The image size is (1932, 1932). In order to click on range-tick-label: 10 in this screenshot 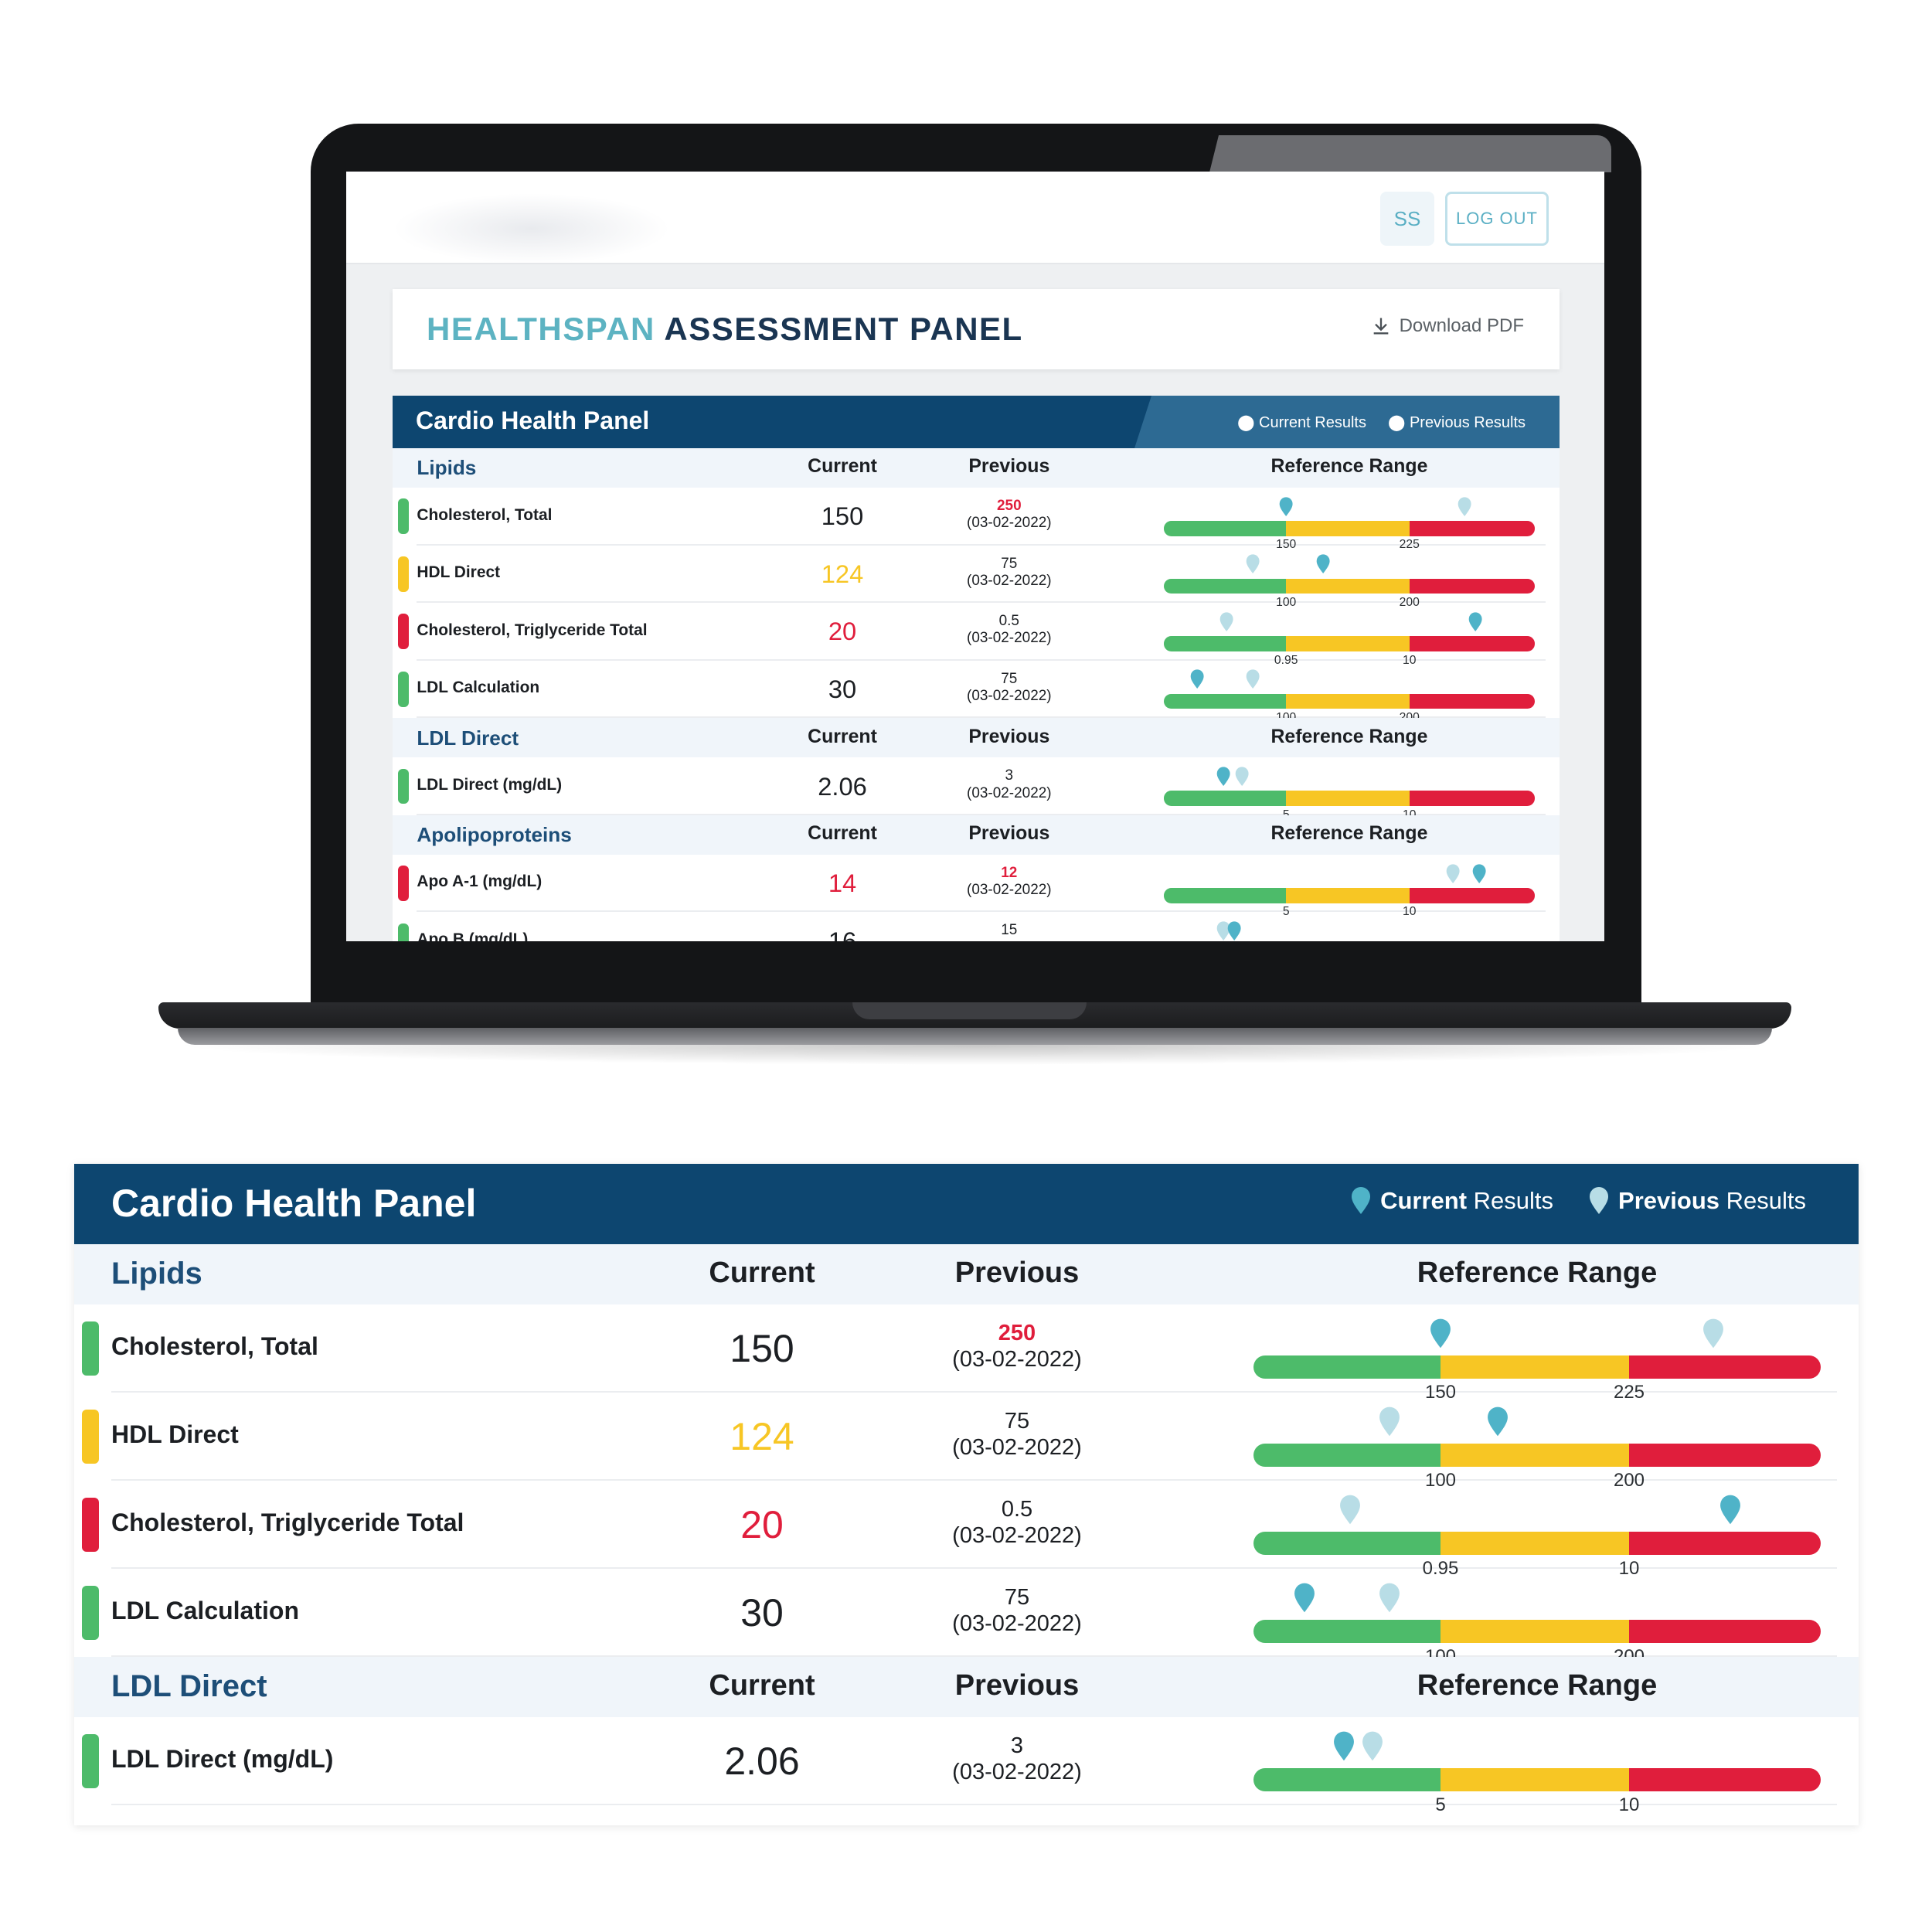, I will do `click(1410, 660)`.